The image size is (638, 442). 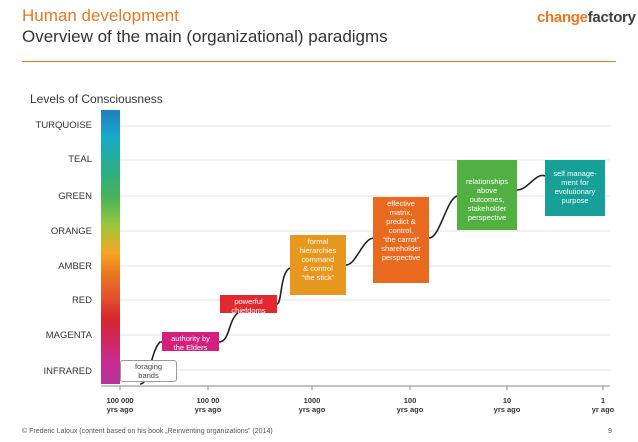 I want to click on time-label: 1000 yrs ago, so click(x=312, y=405).